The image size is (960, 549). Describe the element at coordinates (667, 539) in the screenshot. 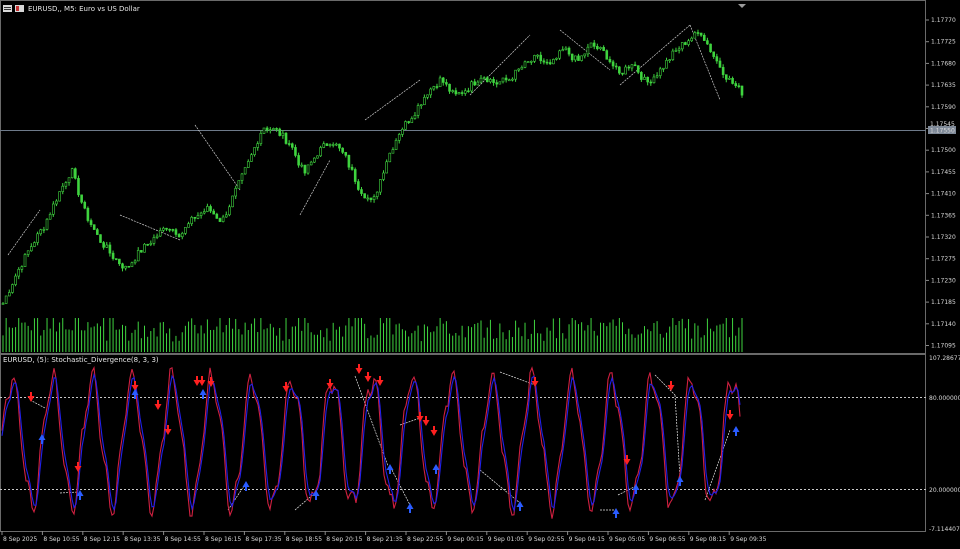

I see `time-tick-label: 9 Sep 06:55` at that location.